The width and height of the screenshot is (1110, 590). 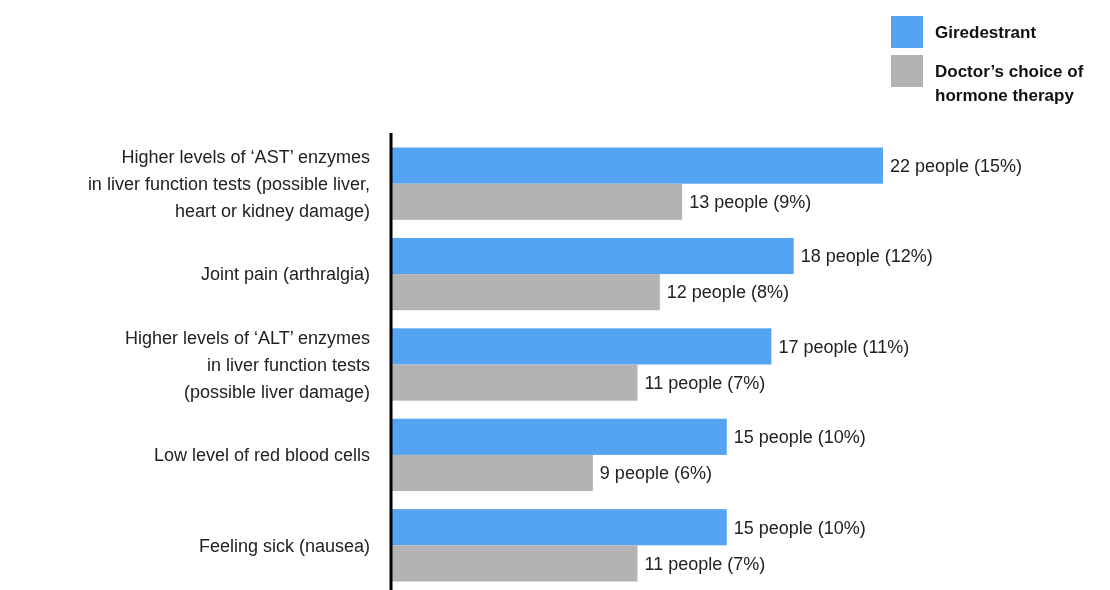 What do you see at coordinates (261, 455) in the screenshot?
I see `y-tick-label: Low level of red blood cells` at bounding box center [261, 455].